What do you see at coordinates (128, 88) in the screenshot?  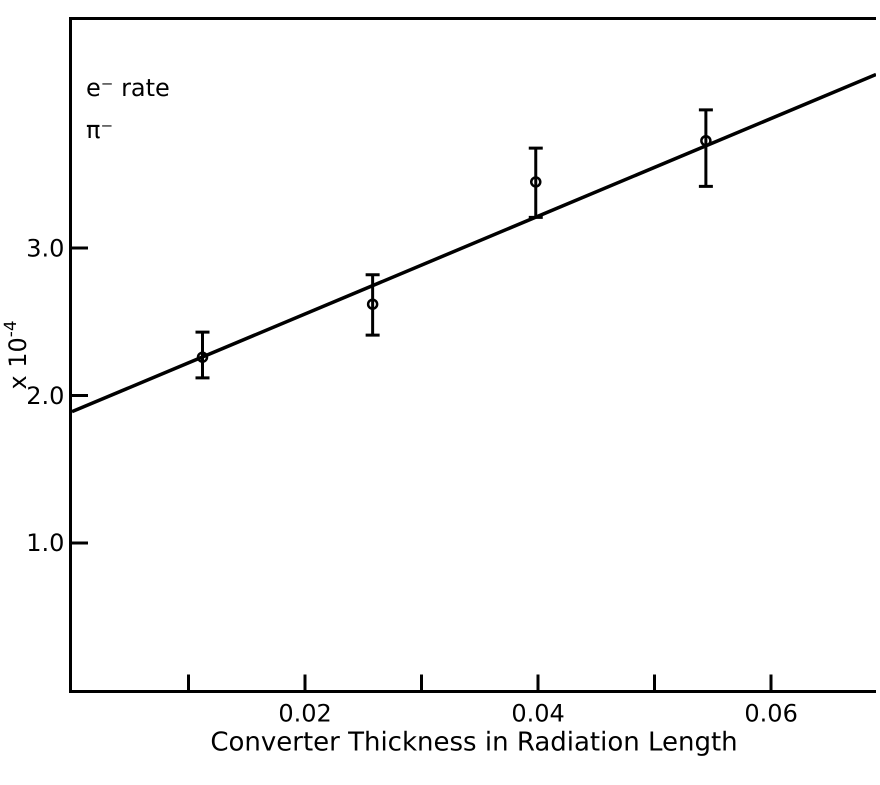 I see `annotation: e⁻ rate` at bounding box center [128, 88].